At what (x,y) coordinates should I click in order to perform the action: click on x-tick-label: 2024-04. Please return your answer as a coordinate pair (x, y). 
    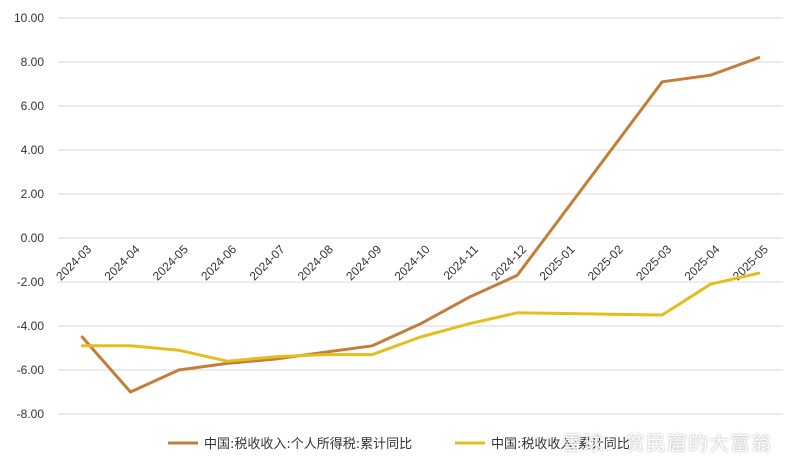
    Looking at the image, I should click on (122, 262).